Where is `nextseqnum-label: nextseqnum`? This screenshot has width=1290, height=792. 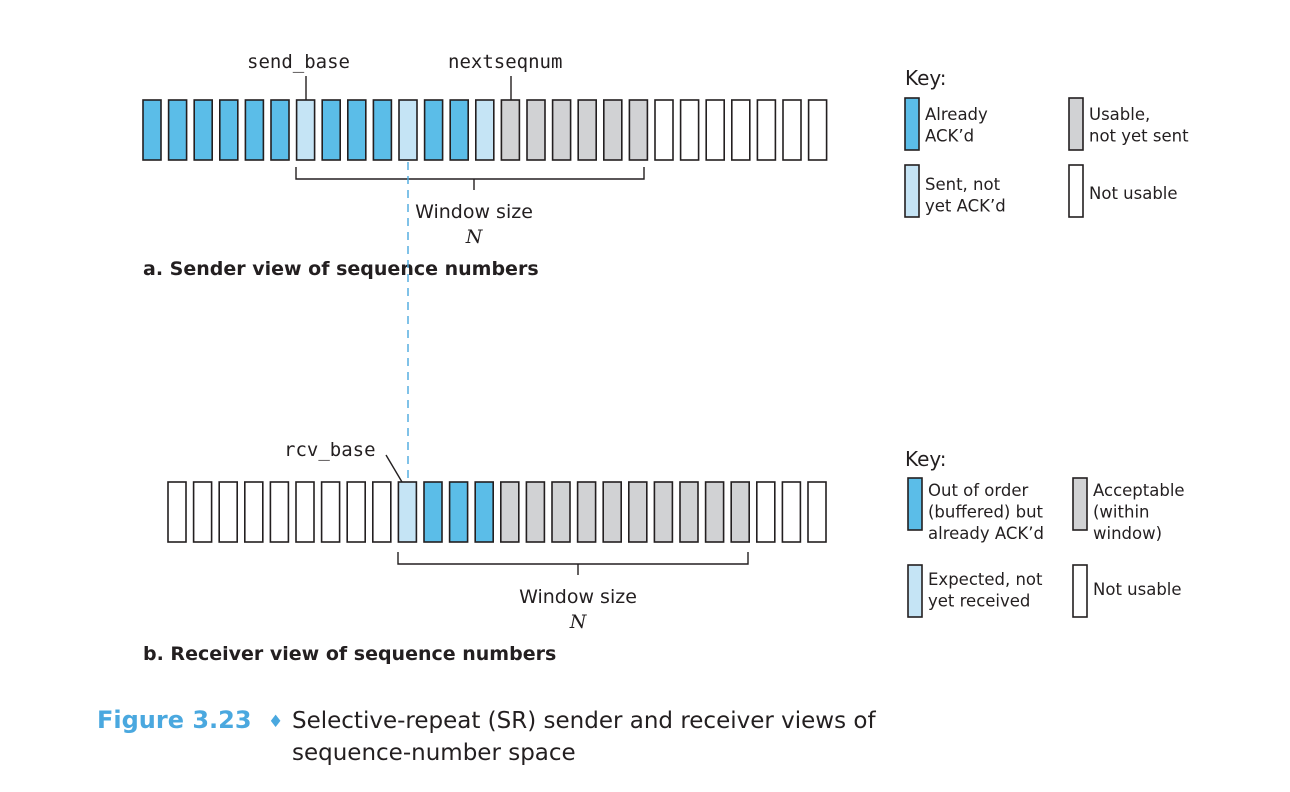
nextseqnum-label: nextseqnum is located at coordinates (505, 62).